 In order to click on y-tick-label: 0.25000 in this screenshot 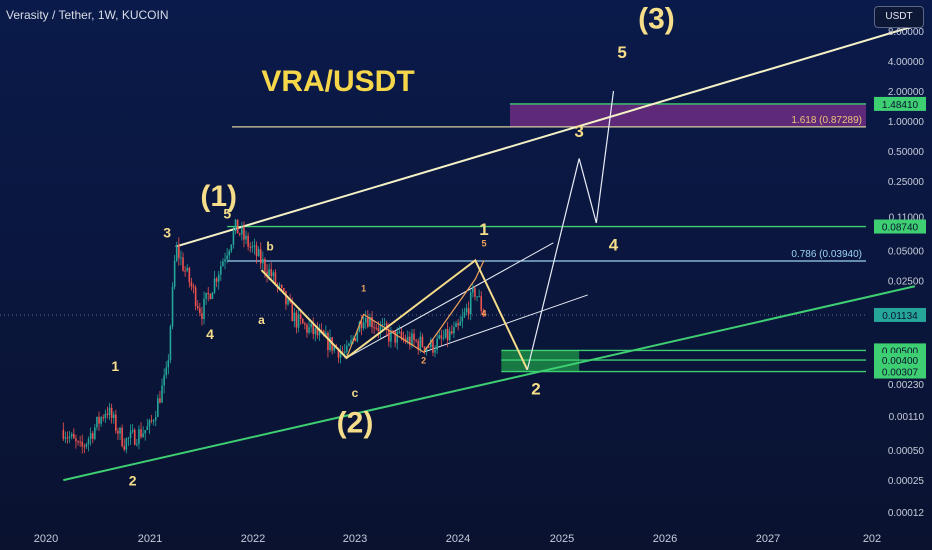, I will do `click(906, 182)`.